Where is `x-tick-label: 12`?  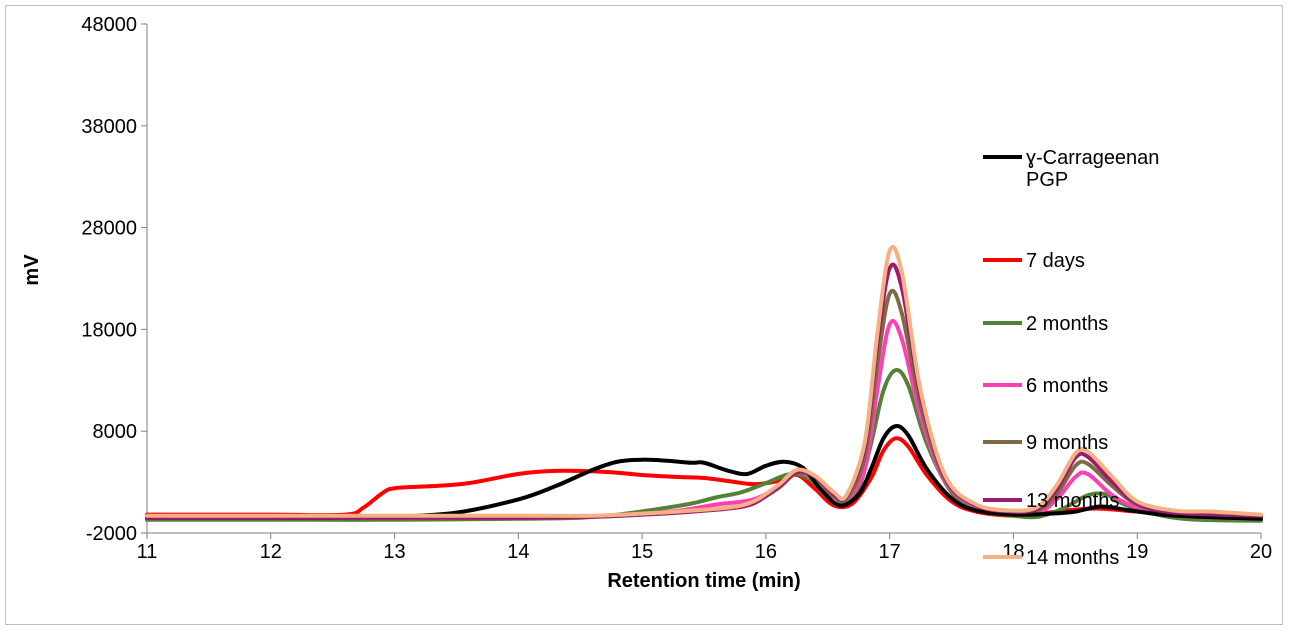
x-tick-label: 12 is located at coordinates (271, 552).